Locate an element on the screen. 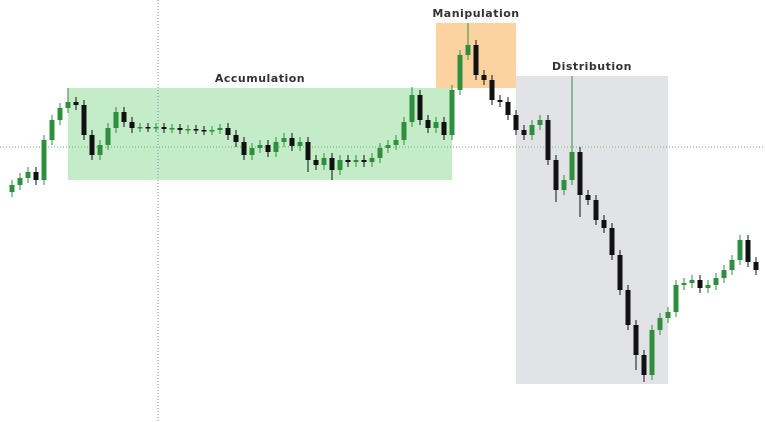  zone-label: Manipulation is located at coordinates (475, 13).